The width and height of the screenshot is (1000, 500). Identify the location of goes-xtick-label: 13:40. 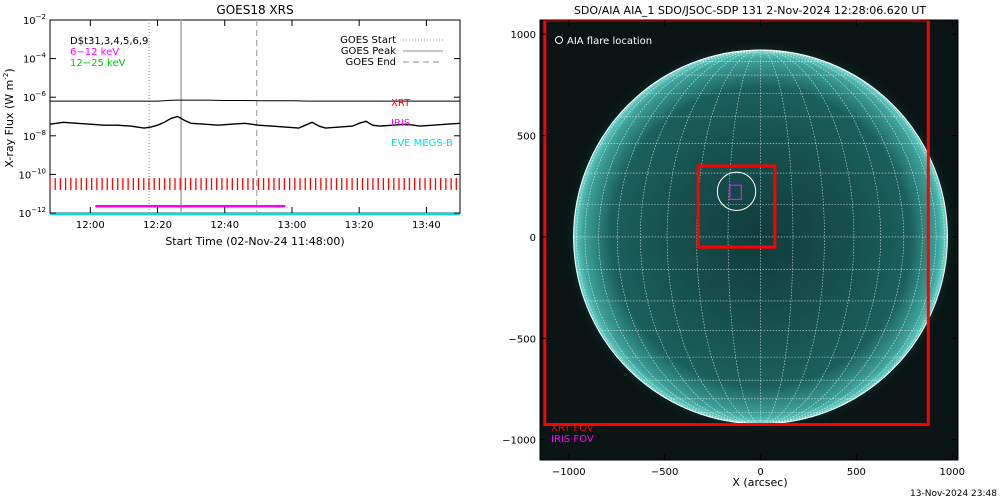
(426, 225).